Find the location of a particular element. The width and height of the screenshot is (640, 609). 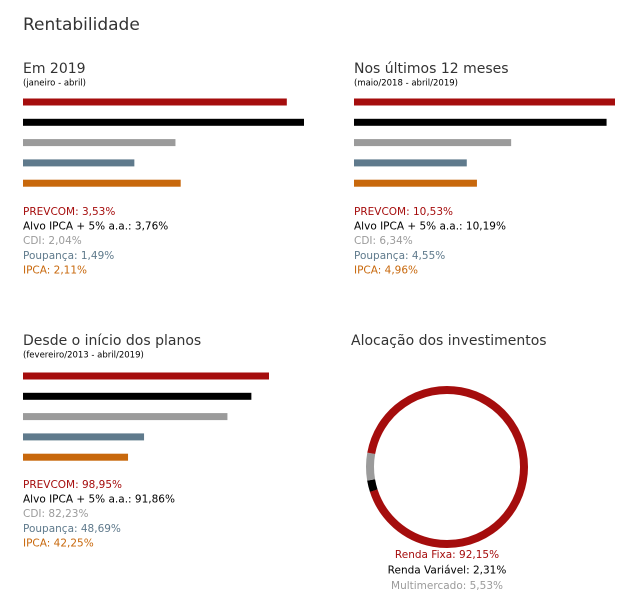

value-label: IPCA: 2,11% is located at coordinates (55, 270).